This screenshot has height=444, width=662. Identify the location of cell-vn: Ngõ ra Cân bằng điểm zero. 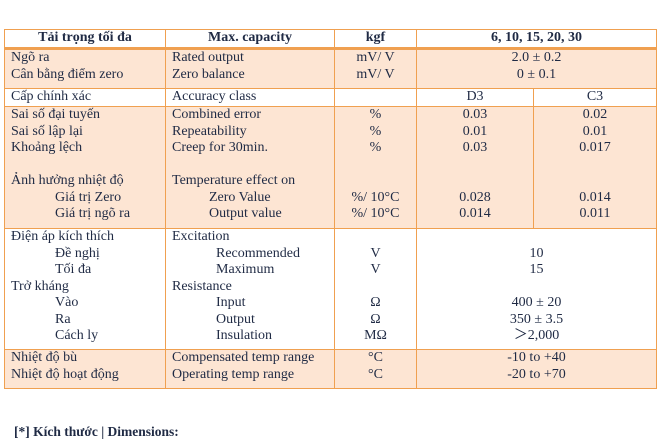
(85, 68).